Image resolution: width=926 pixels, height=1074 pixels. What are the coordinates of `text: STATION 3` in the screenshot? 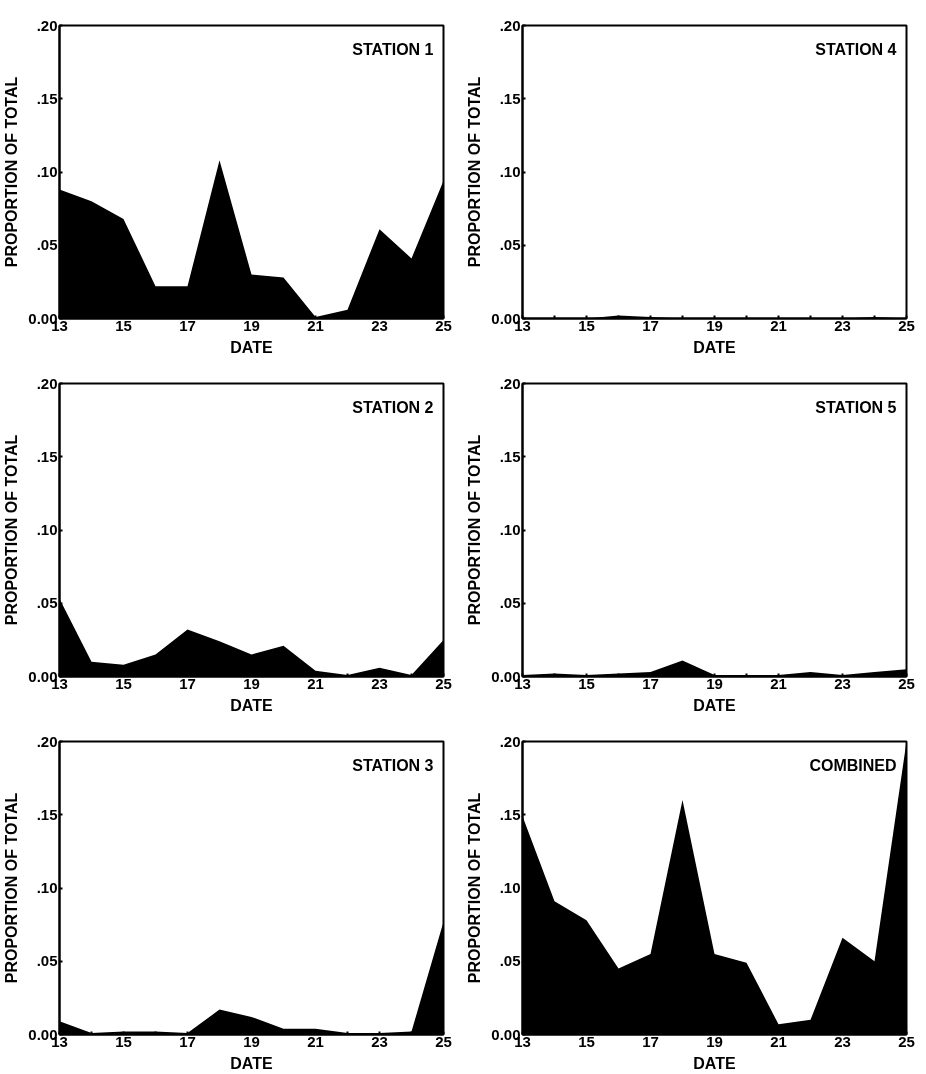 It's located at (393, 765).